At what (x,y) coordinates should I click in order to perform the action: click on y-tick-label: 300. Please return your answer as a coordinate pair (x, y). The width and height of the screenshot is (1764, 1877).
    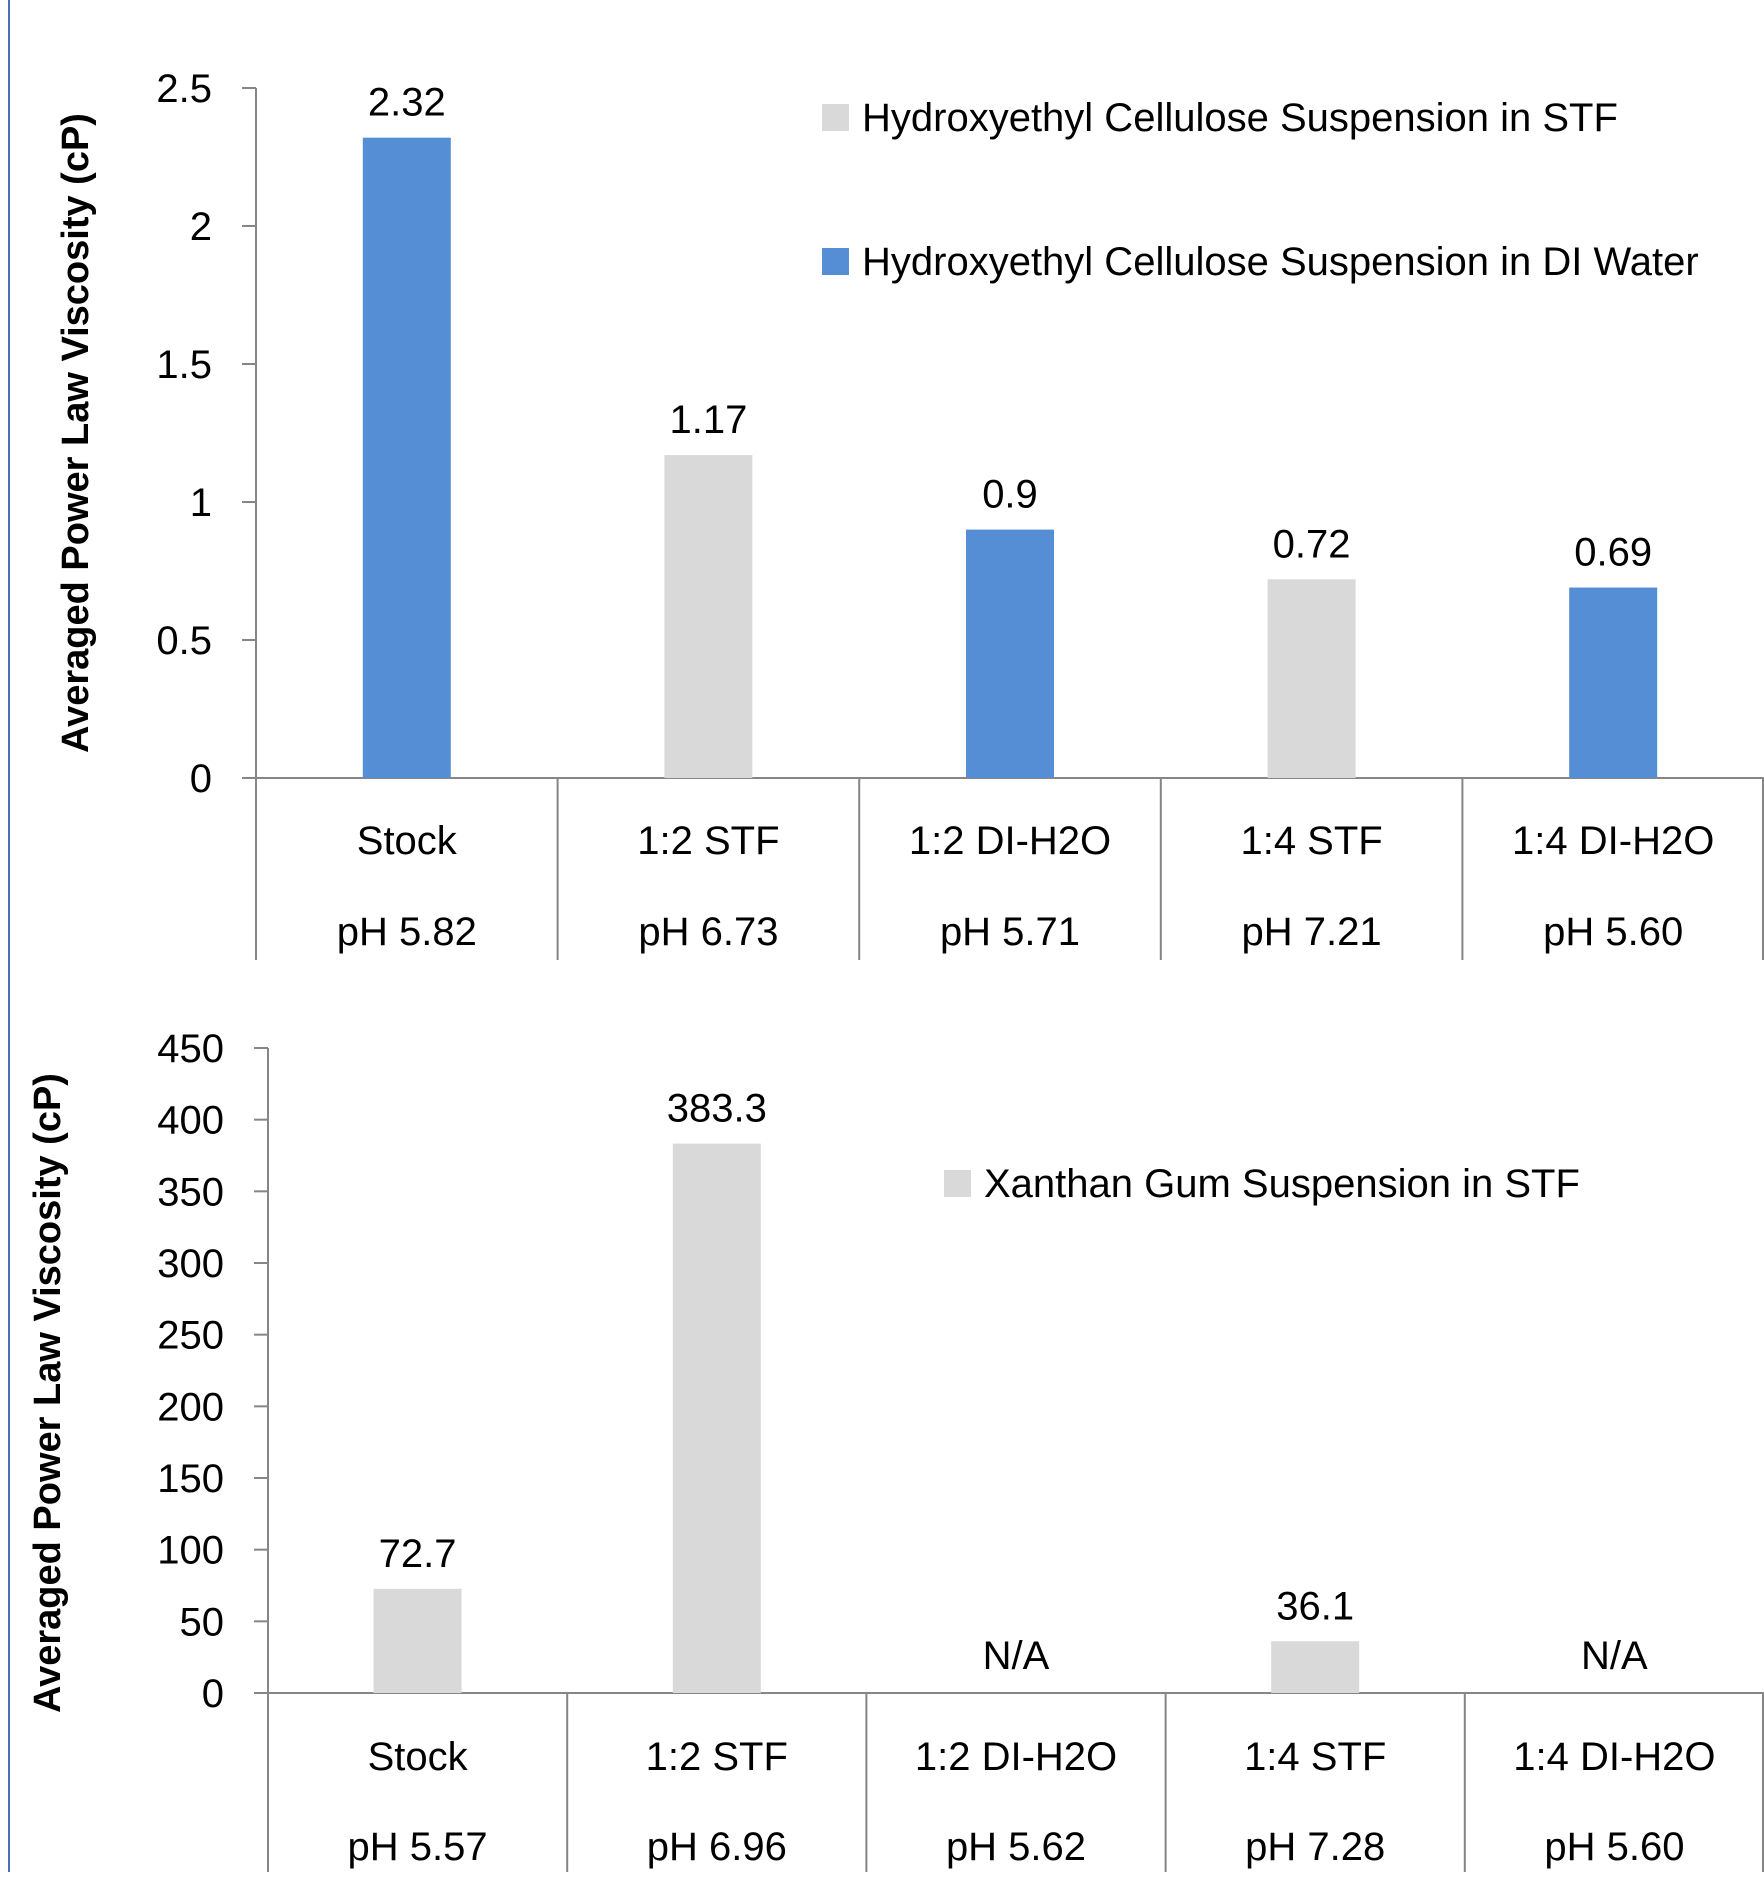
    Looking at the image, I should click on (190, 1264).